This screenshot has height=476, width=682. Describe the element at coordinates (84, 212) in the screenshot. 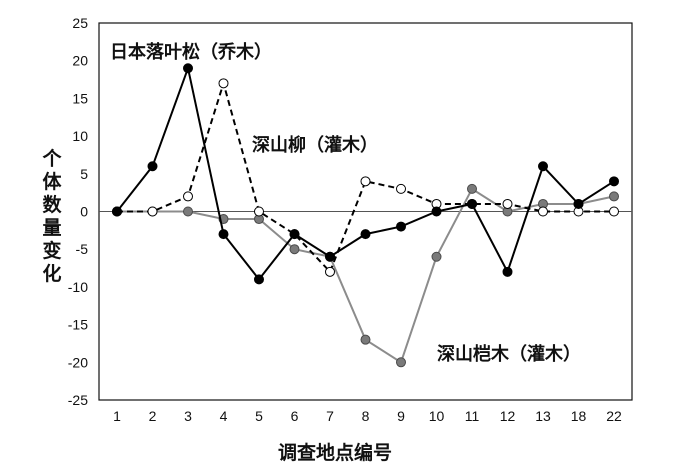

I see `y-tick-label: 0` at that location.